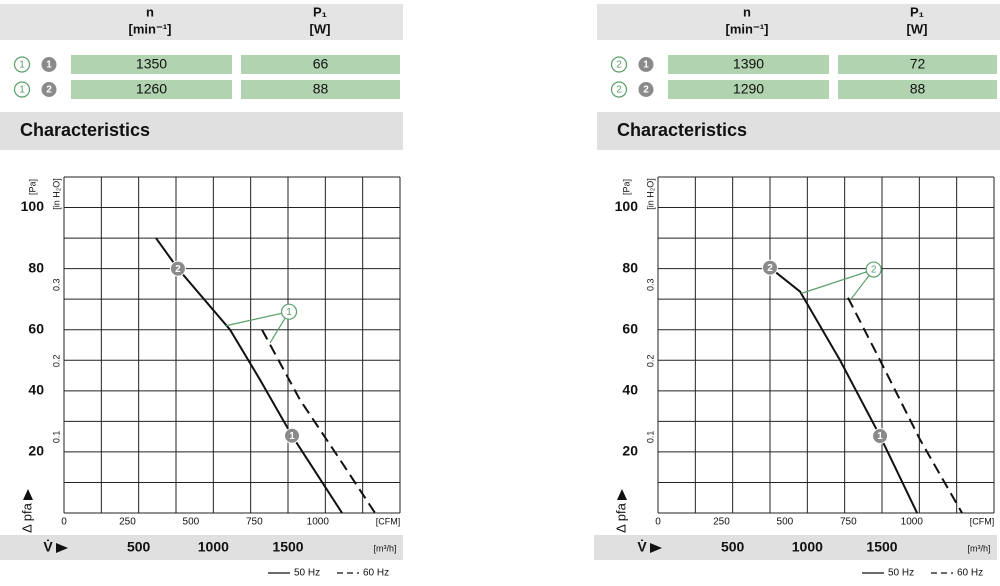 The image size is (1000, 586). What do you see at coordinates (646, 90) in the screenshot?
I see `curve-label: 2` at bounding box center [646, 90].